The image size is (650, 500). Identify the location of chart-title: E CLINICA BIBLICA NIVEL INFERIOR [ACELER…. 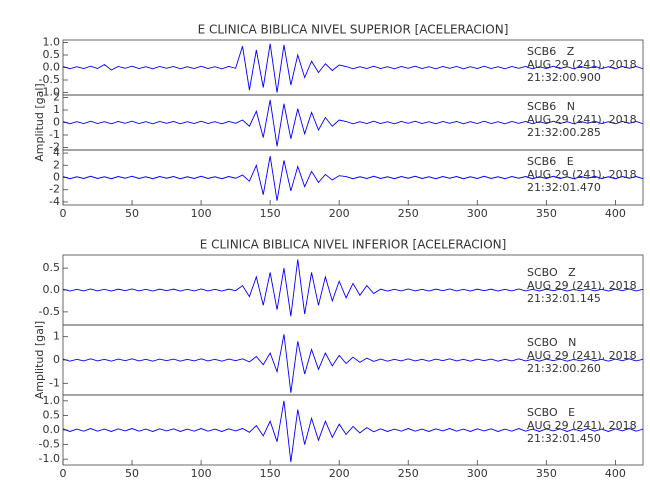
(353, 245).